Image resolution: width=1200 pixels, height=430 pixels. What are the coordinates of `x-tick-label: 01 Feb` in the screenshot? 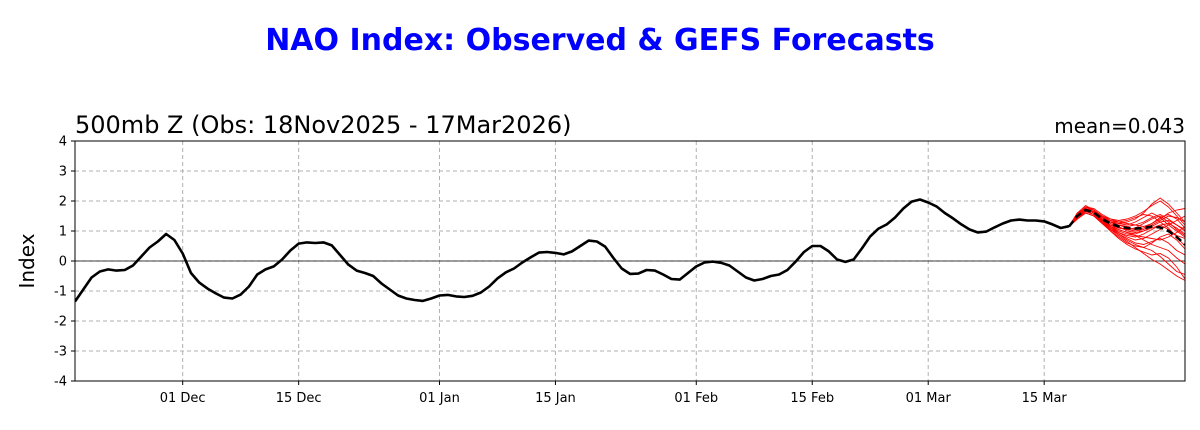 It's located at (696, 398).